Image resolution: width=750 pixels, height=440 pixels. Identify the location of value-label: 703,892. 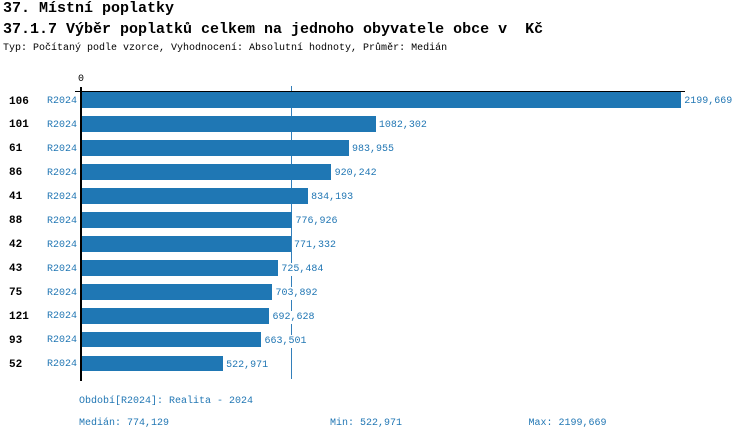
(296, 293).